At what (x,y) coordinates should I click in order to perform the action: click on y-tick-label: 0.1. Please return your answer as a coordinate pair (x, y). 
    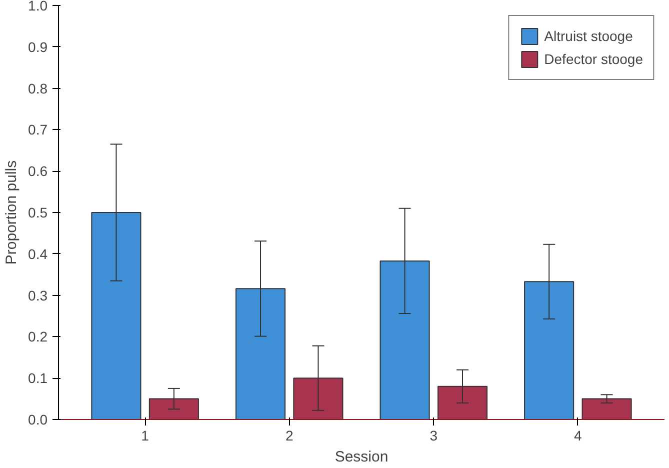
    Looking at the image, I should click on (38, 378).